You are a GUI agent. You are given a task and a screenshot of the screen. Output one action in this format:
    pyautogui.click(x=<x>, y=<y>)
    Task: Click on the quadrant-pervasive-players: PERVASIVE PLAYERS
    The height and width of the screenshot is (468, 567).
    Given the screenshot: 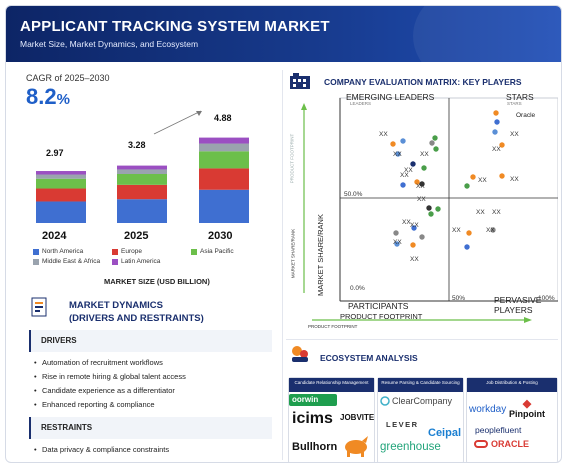 What is the action you would take?
    pyautogui.click(x=518, y=305)
    